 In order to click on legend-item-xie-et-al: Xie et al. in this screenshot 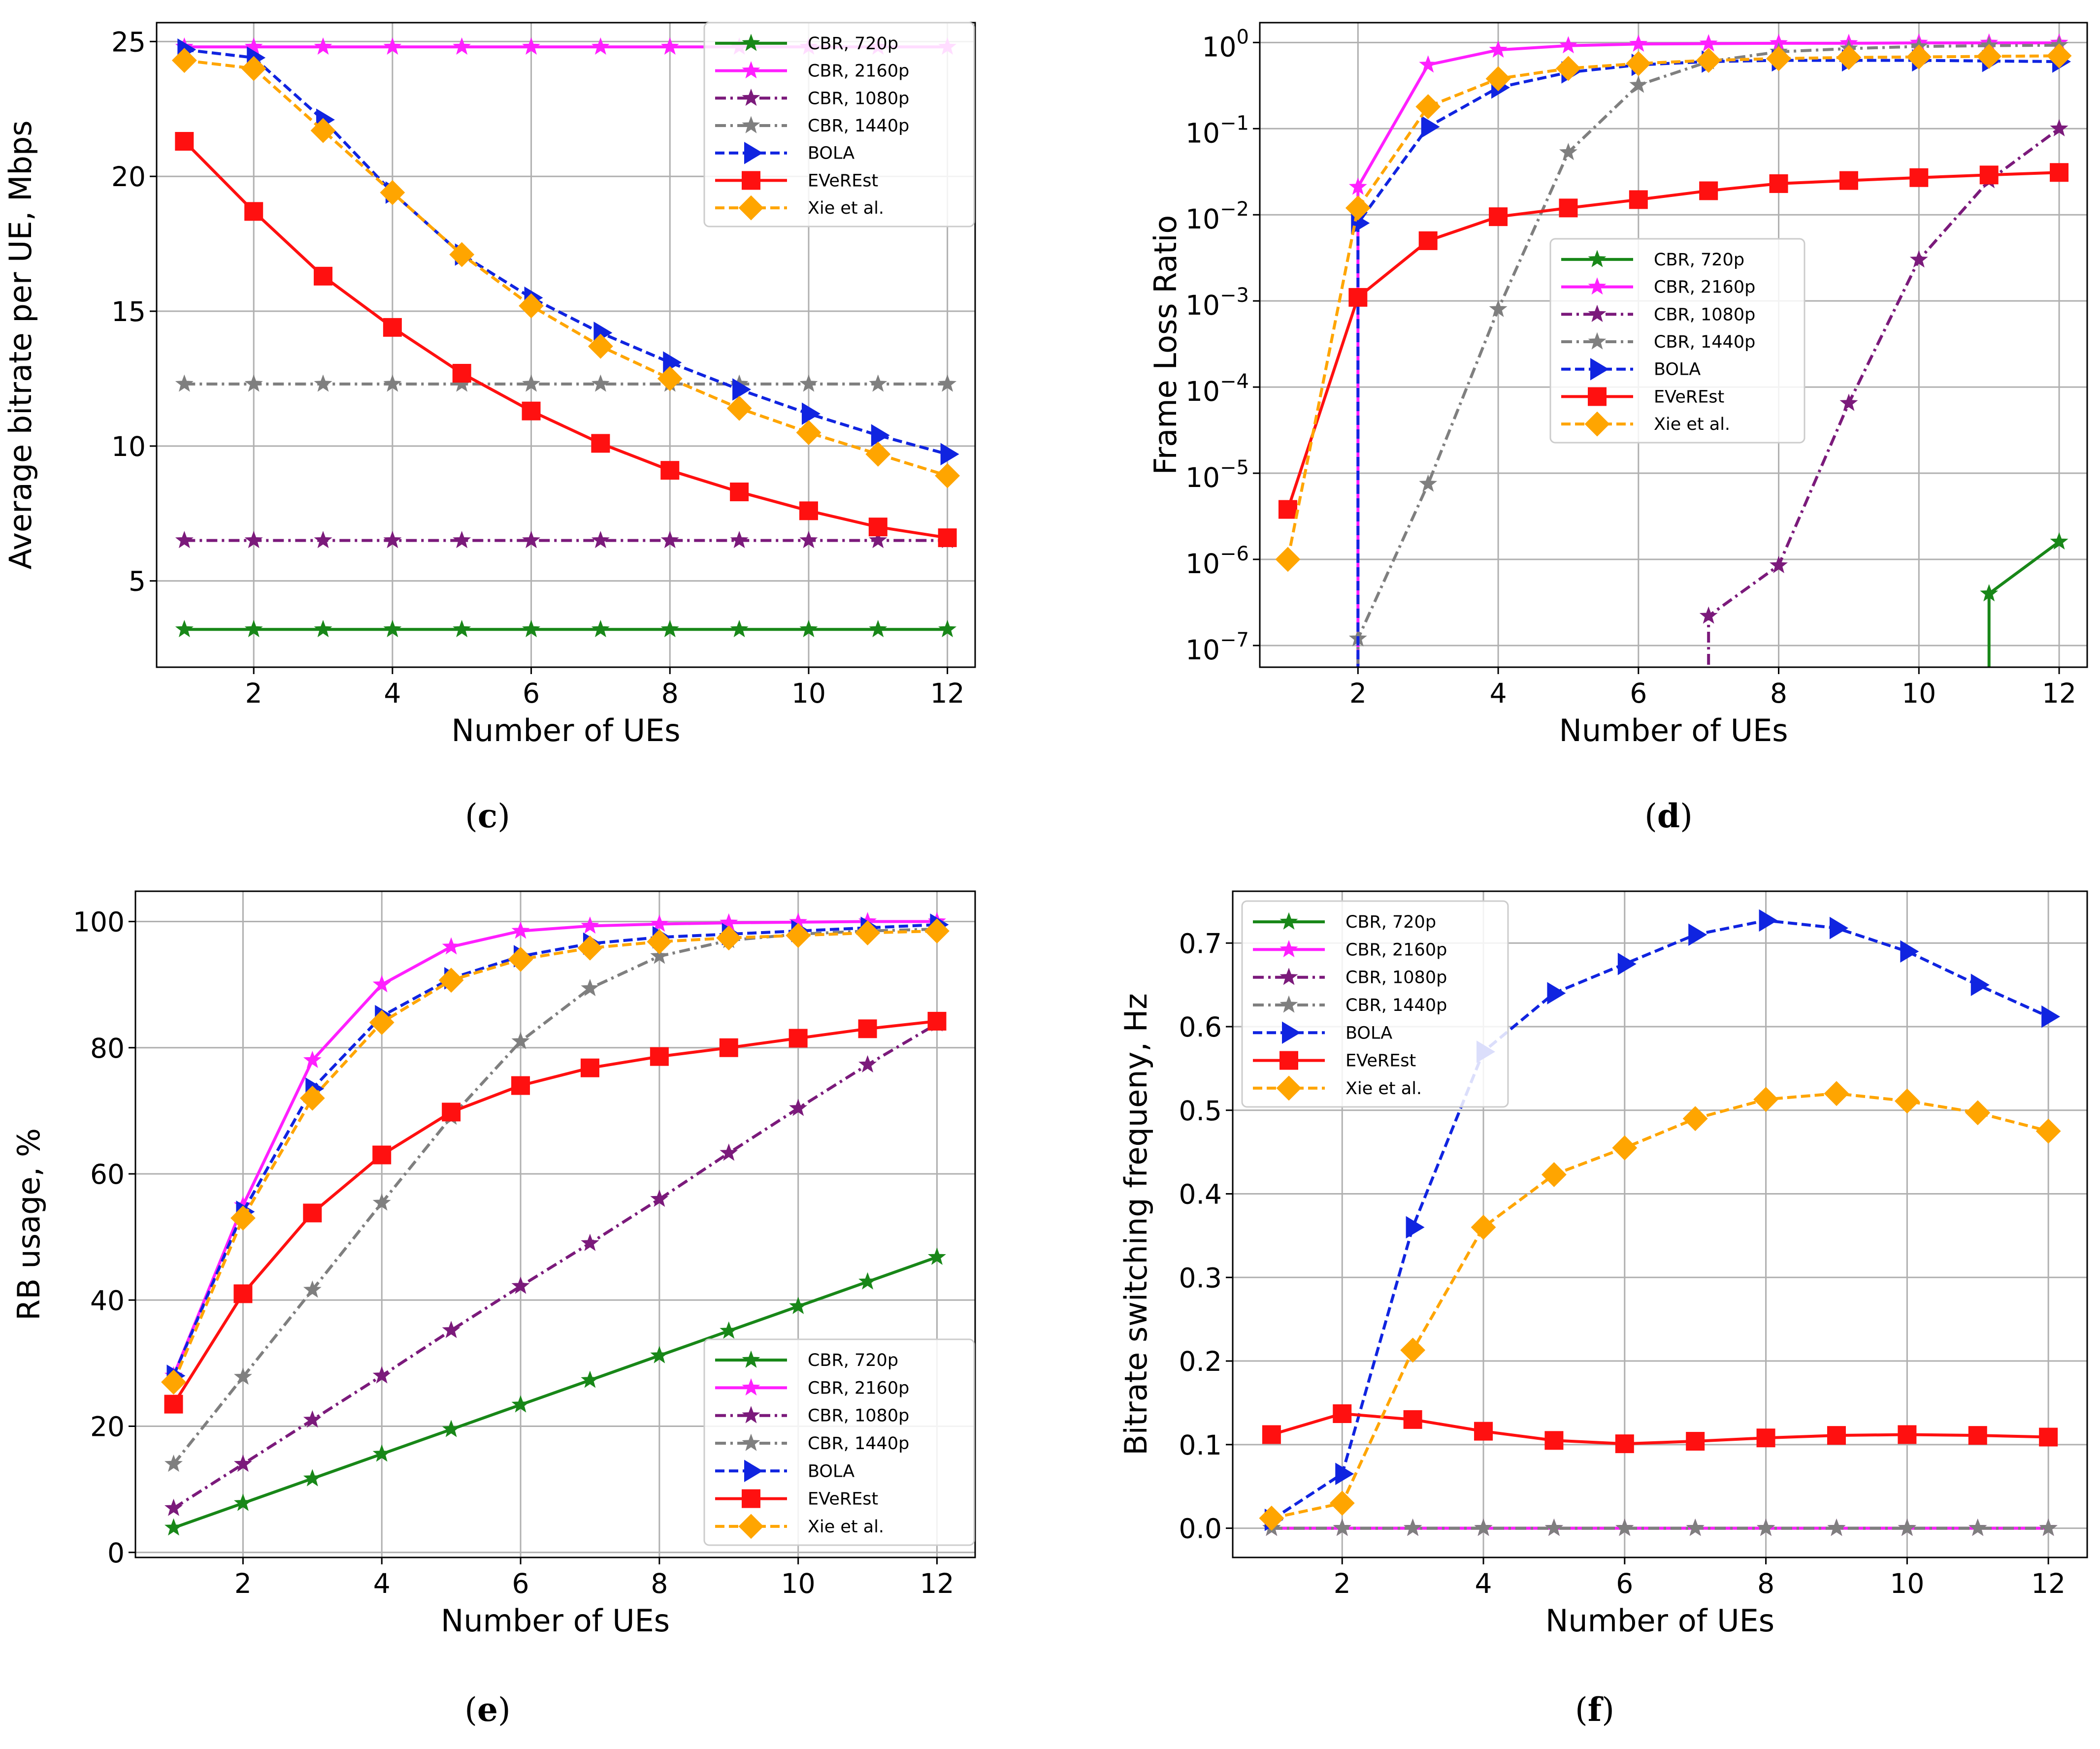, I will do `click(1338, 1088)`.